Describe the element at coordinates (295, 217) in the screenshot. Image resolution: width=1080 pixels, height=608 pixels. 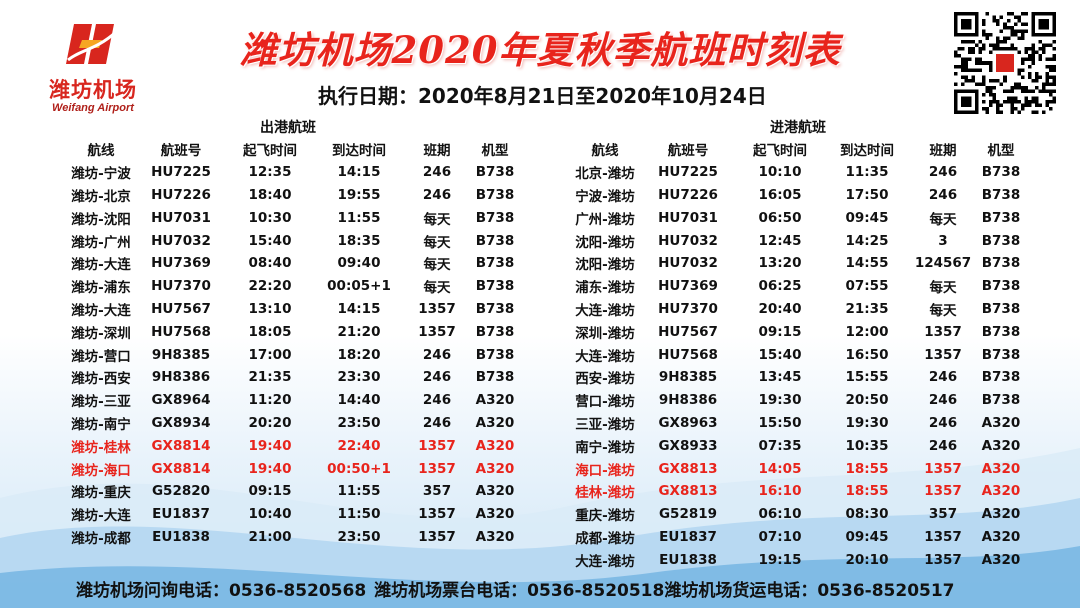
I see `flight-row: 潍坊-沈阳 HU7031 10:30 11:55 每天 B738` at that location.